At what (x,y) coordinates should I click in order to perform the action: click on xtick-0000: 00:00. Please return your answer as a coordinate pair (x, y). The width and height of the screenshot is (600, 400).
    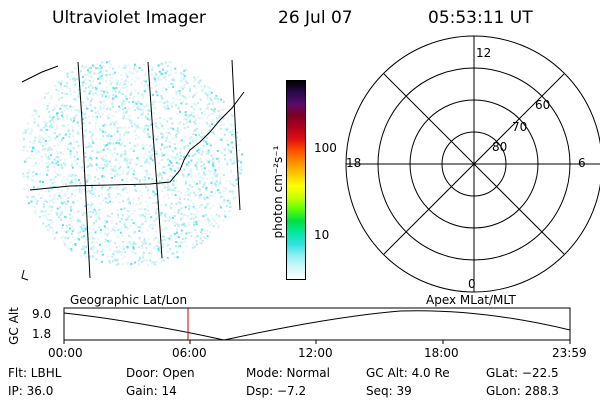
    Looking at the image, I should click on (65, 353).